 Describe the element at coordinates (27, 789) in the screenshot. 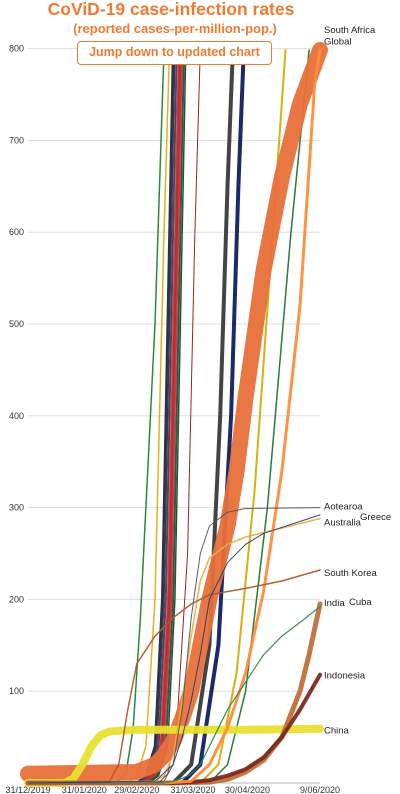

I see `x-tick-0: 31/12/2019` at that location.